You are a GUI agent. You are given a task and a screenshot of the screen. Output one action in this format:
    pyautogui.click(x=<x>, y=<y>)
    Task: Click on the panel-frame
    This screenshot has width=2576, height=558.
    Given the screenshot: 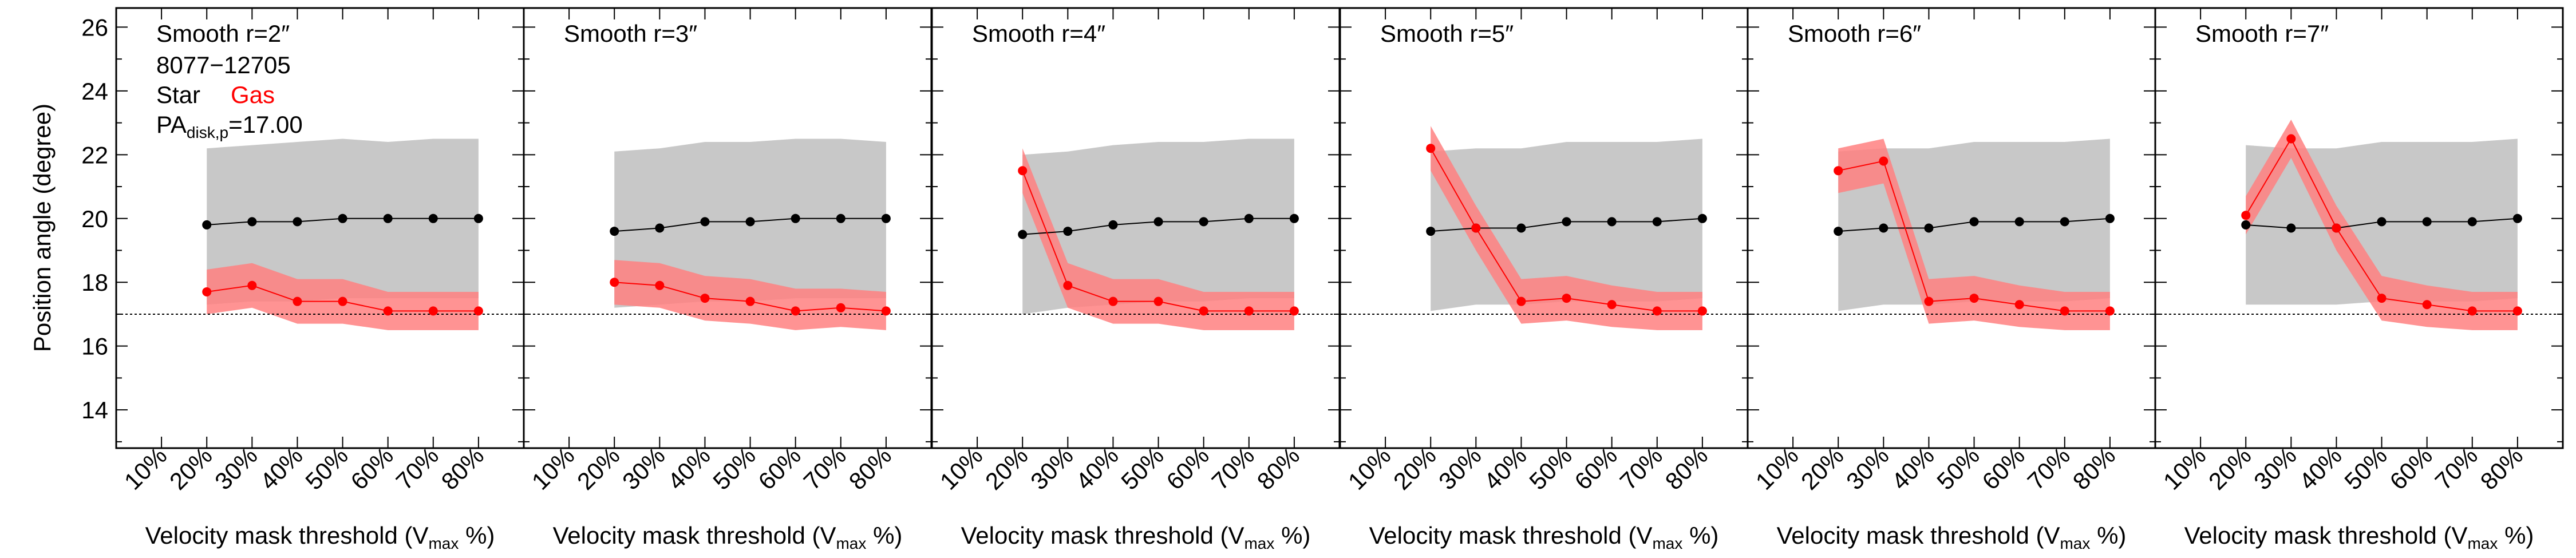 What is the action you would take?
    pyautogui.click(x=2359, y=228)
    